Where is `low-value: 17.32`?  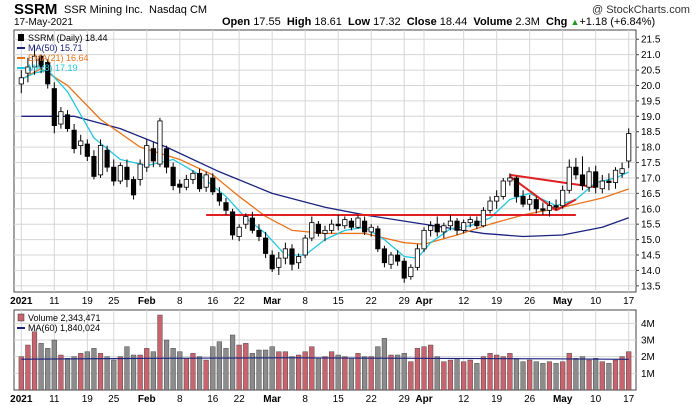 low-value: 17.32 is located at coordinates (387, 22).